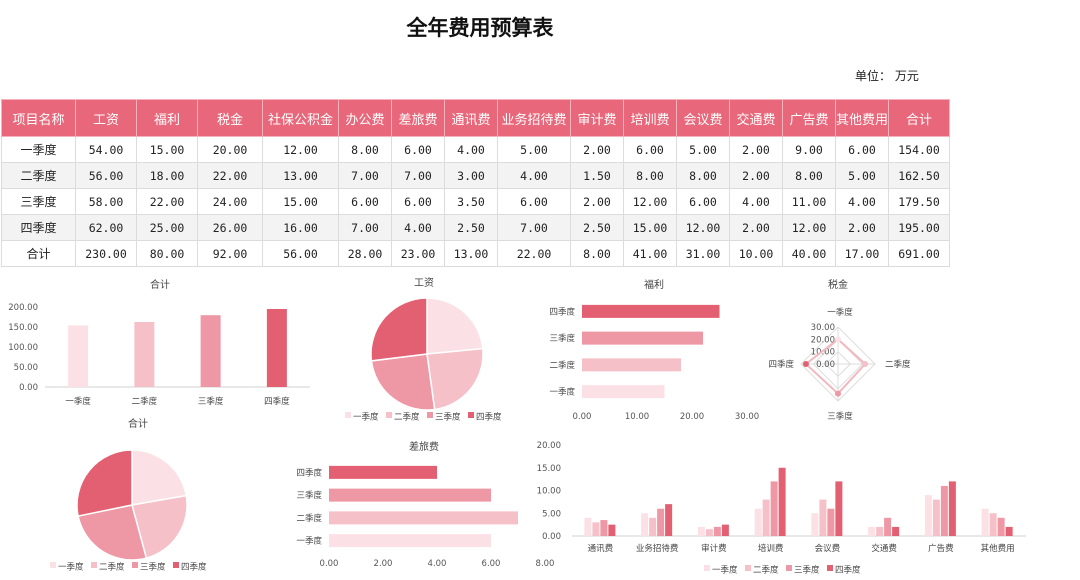 The height and width of the screenshot is (580, 1080). I want to click on radar-category-label: 一季度, so click(840, 312).